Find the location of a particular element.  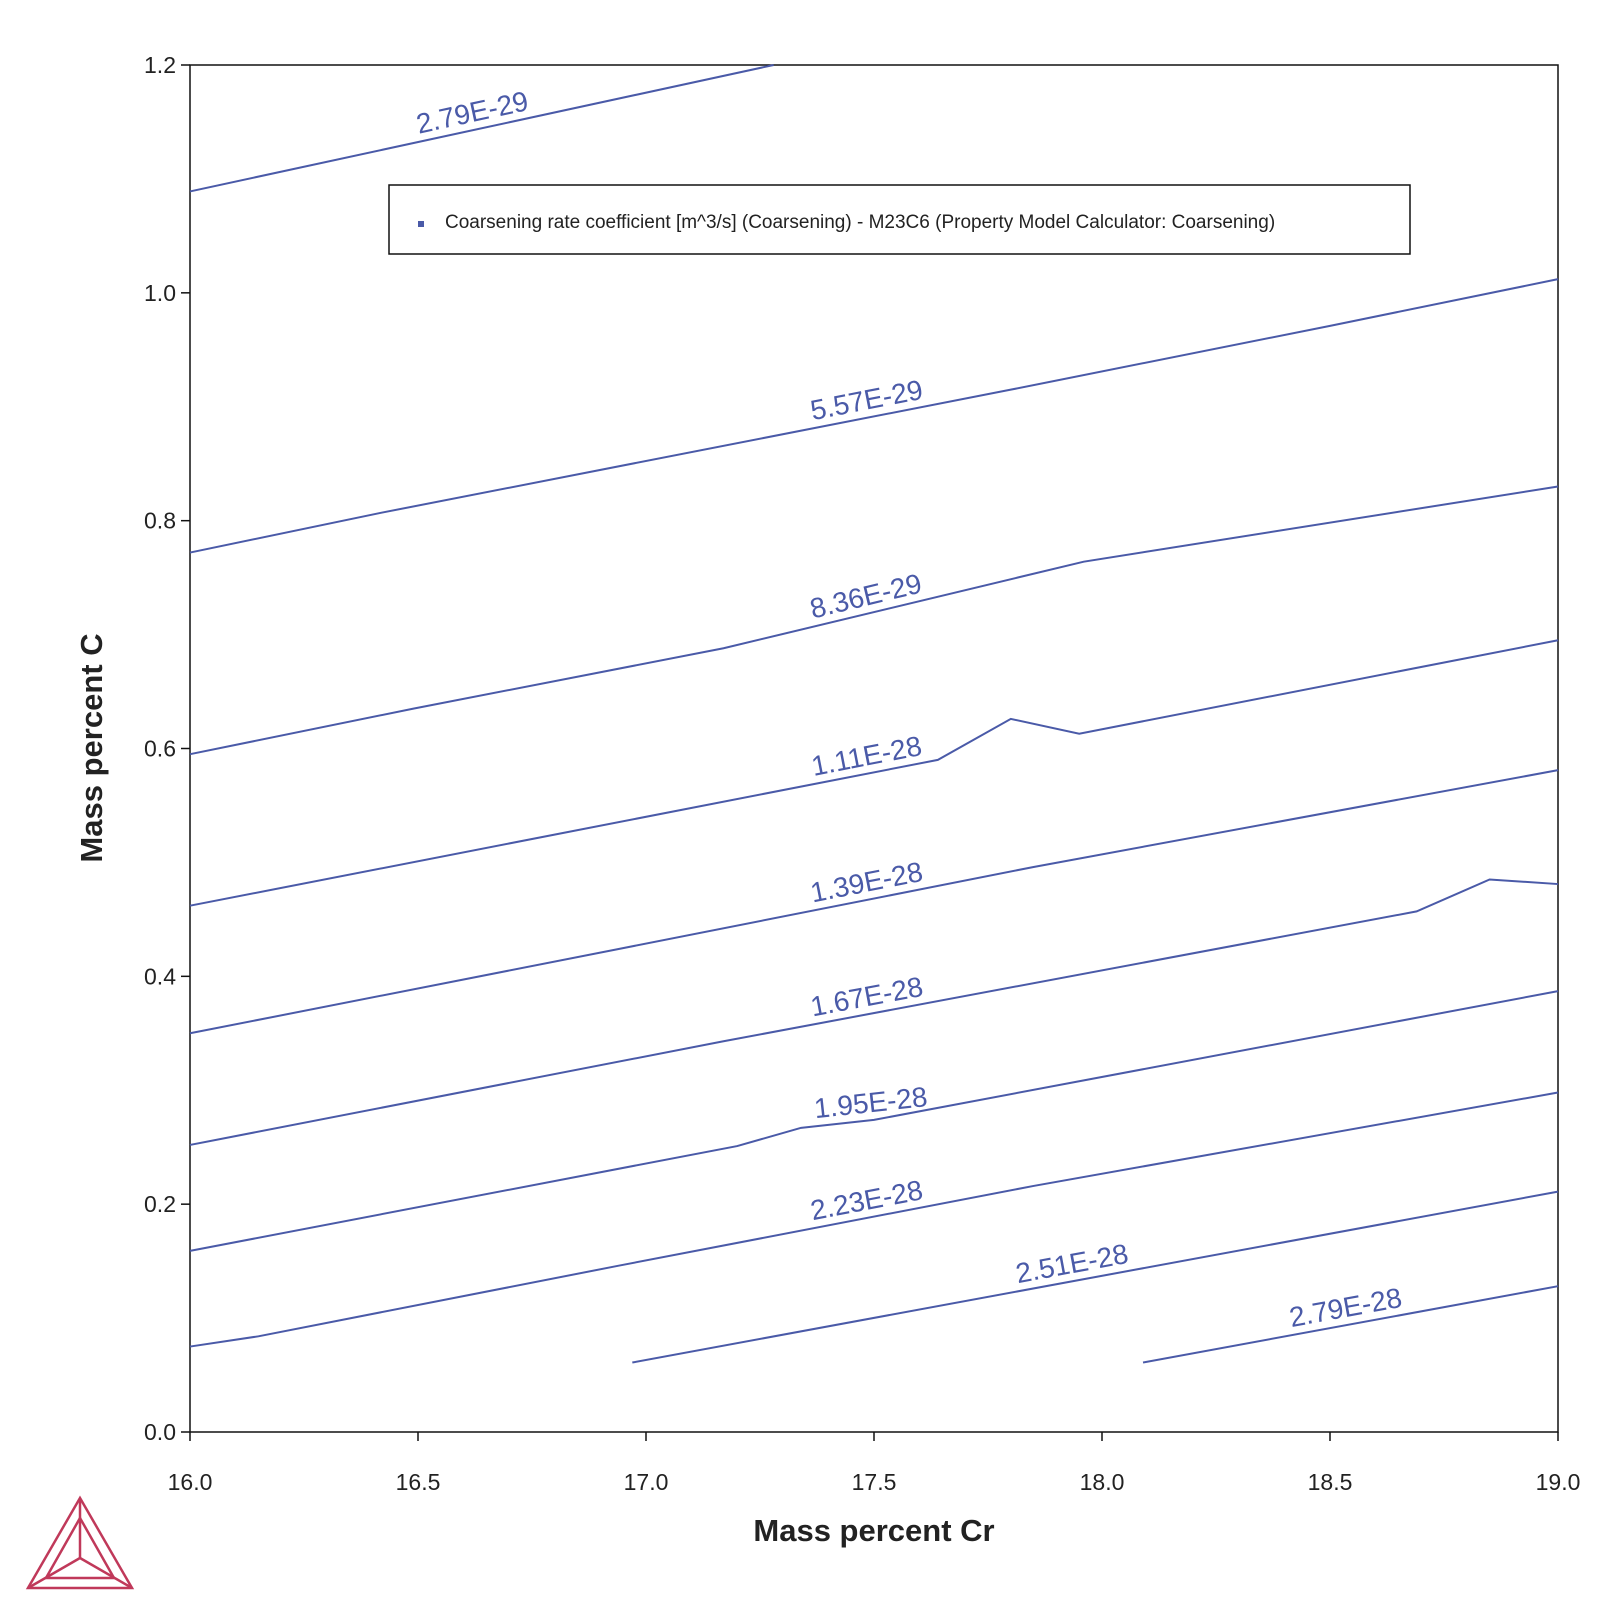

x-tick-label: 17.0 is located at coordinates (646, 1482).